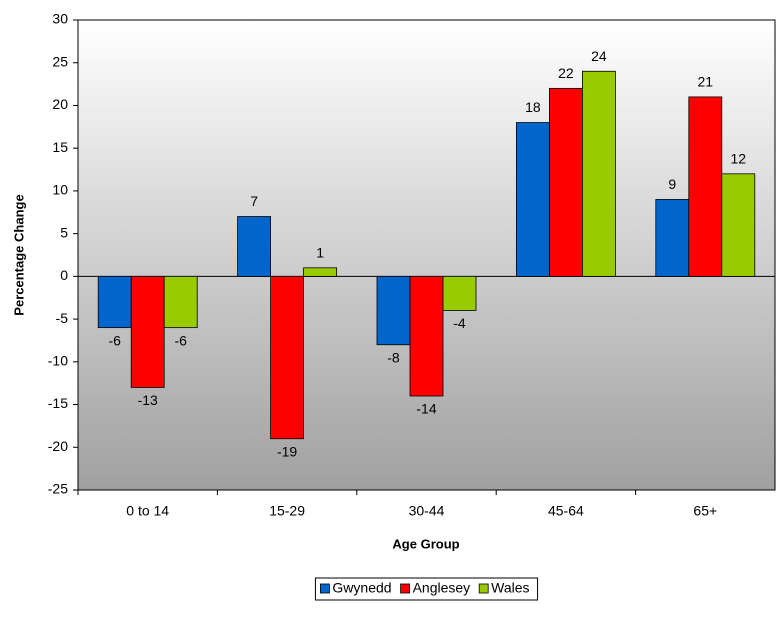 The image size is (782, 619). Describe the element at coordinates (58, 446) in the screenshot. I see `y-tick-label: -20` at that location.